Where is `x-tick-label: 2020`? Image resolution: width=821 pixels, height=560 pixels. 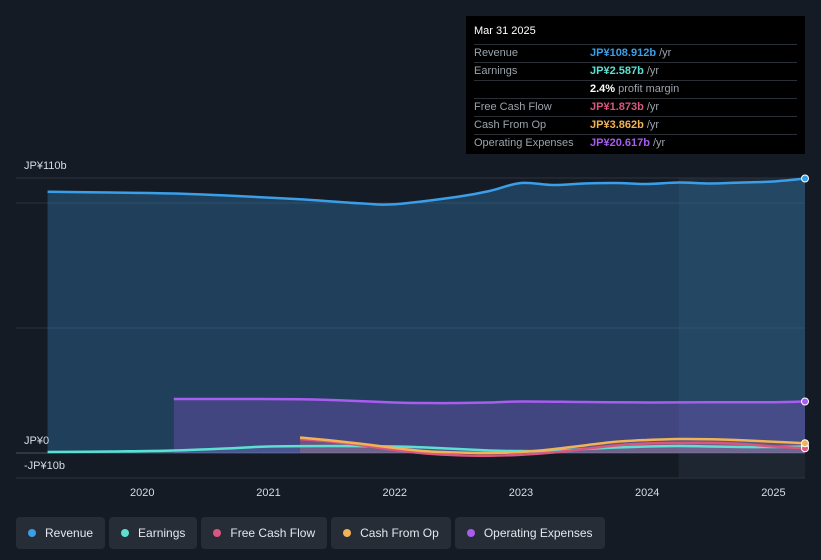 x-tick-label: 2020 is located at coordinates (142, 493).